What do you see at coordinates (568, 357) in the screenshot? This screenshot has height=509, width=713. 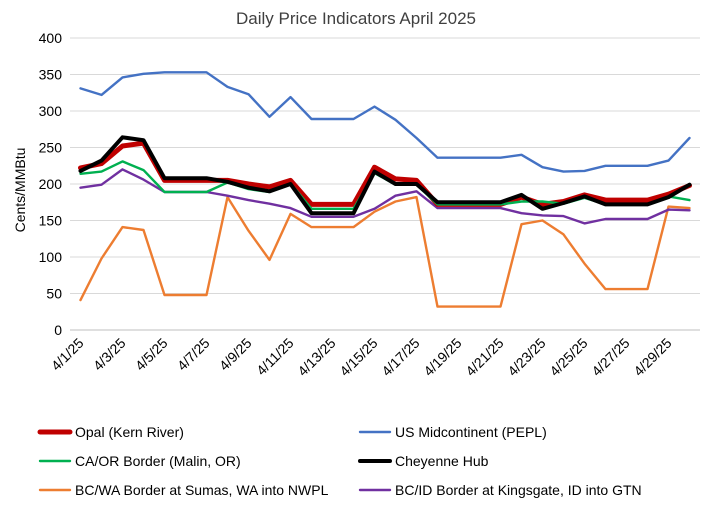 I see `x-tick-label: 4/25/25` at bounding box center [568, 357].